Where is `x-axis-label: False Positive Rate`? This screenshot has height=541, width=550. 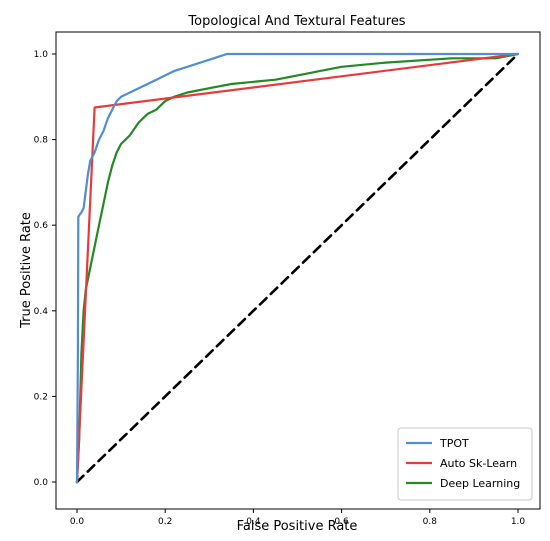
x-axis-label: False Positive Rate is located at coordinates (297, 526).